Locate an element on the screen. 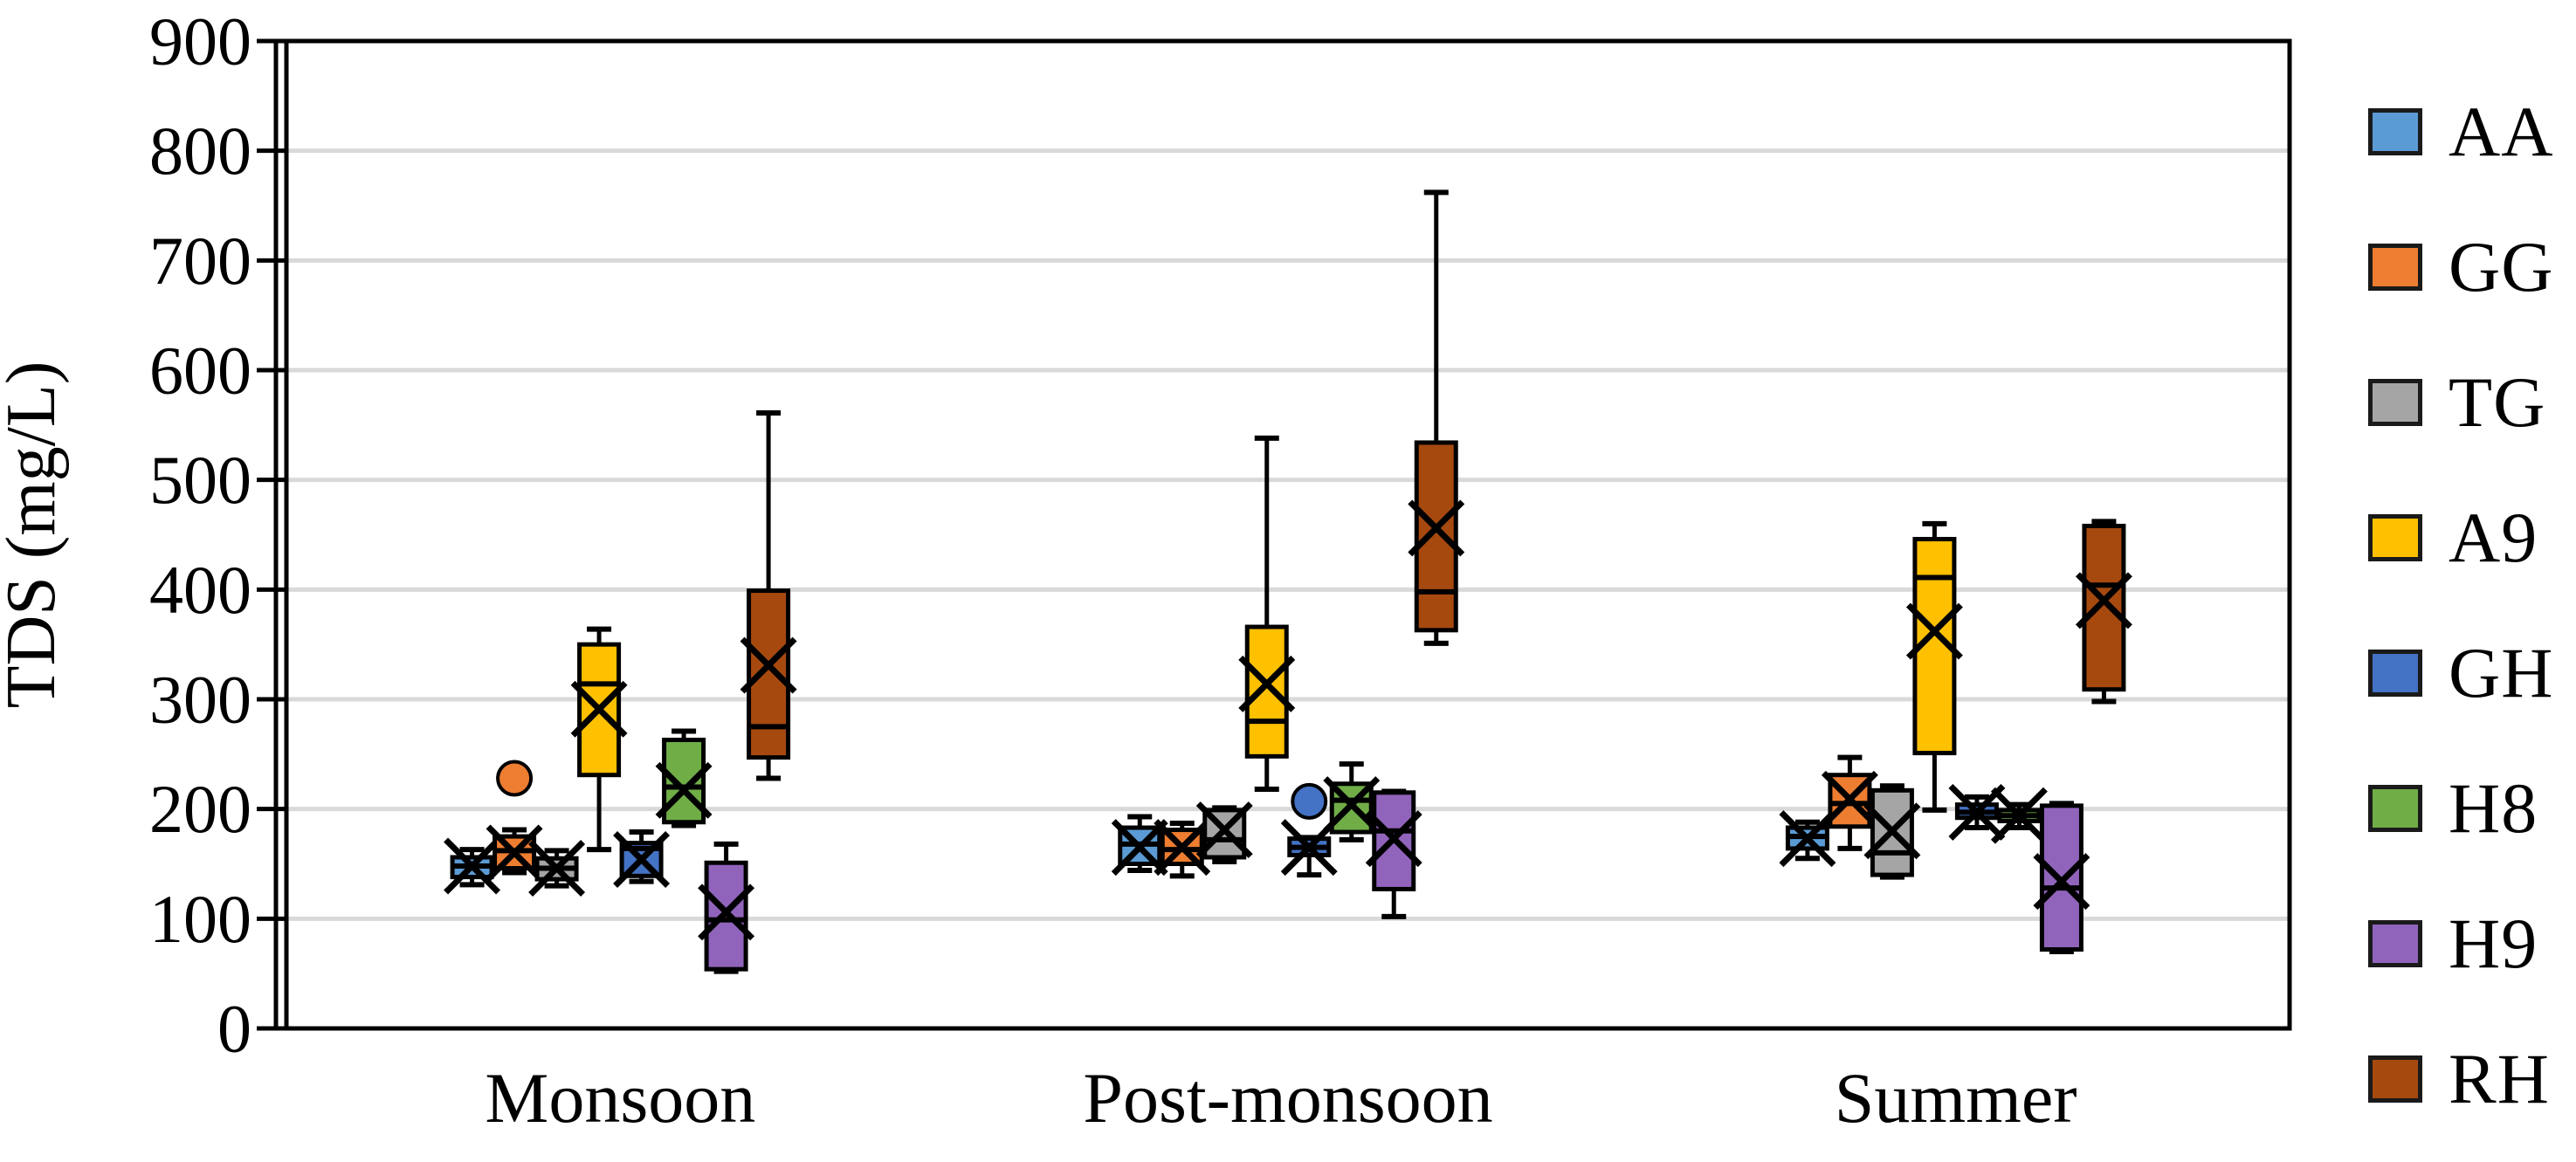 The height and width of the screenshot is (1162, 2576). y-axis-title: TDS (mg/L) is located at coordinates (35, 535).